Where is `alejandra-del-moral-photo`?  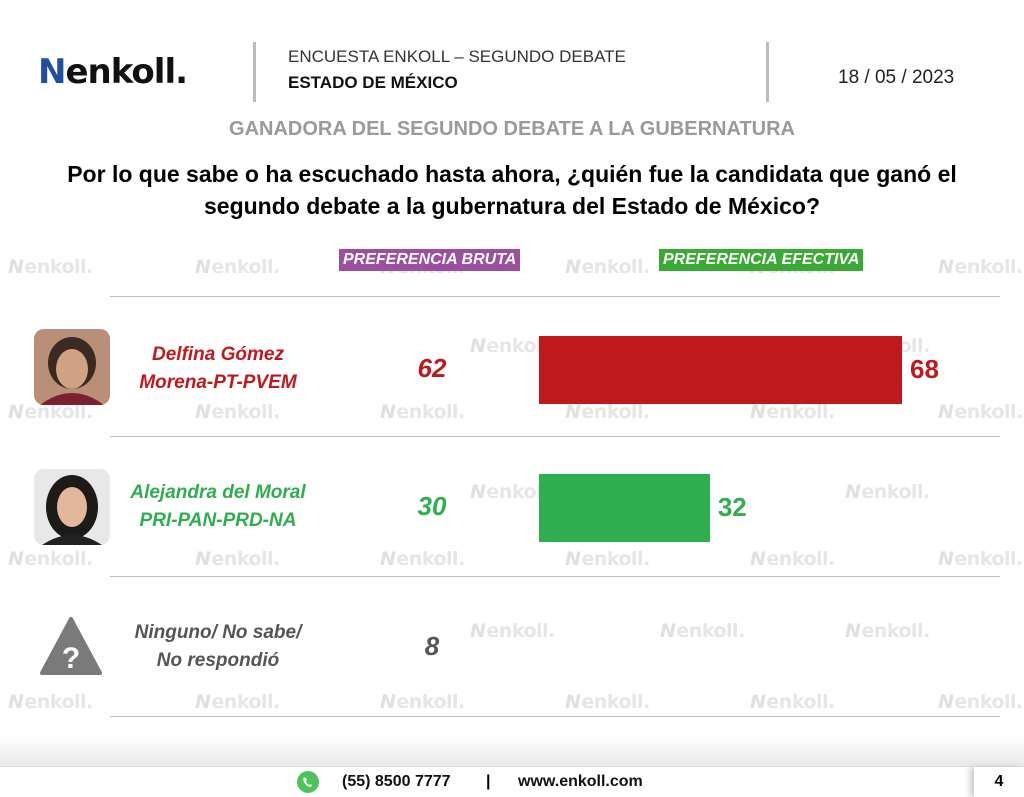
alejandra-del-moral-photo is located at coordinates (72, 507).